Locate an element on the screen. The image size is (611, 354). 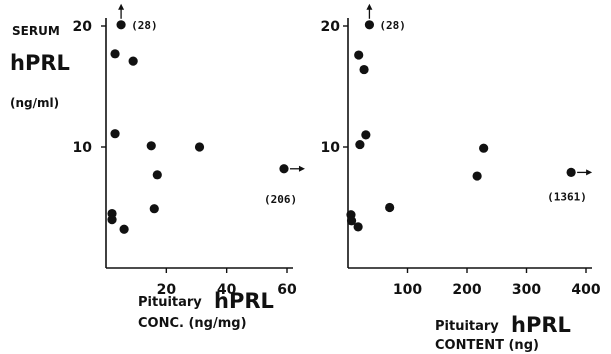
x-tick-label: 20 is located at coordinates (167, 290).